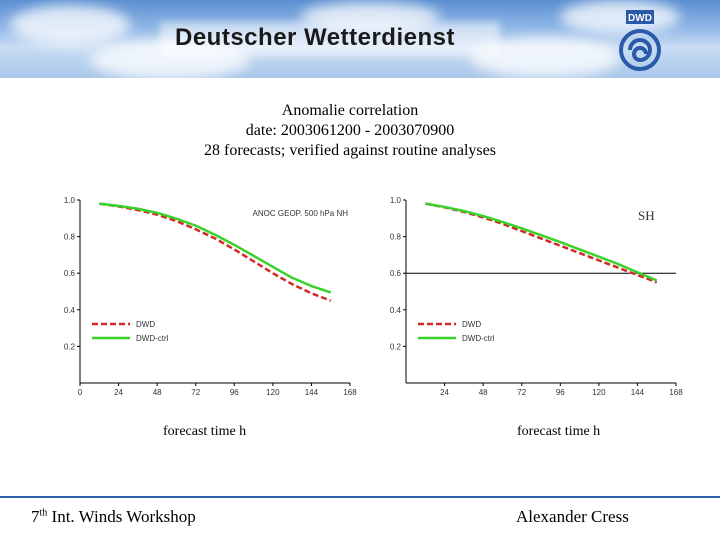  I want to click on footer-author: Alexander Cress, so click(572, 516).